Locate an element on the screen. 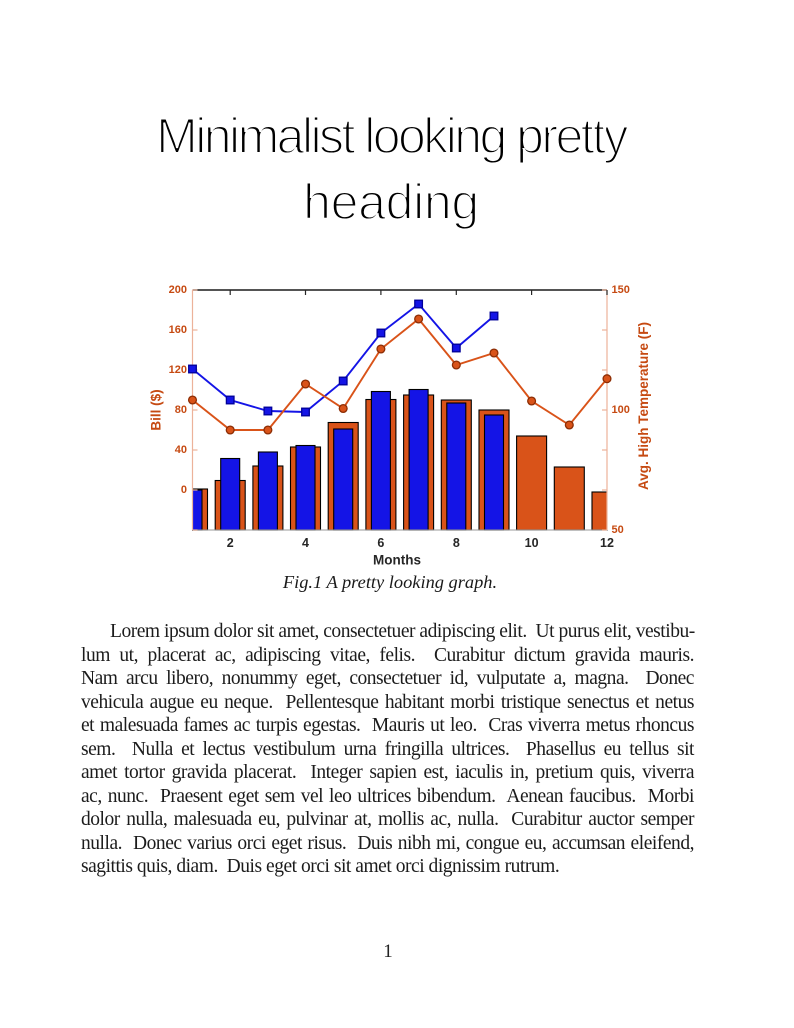 The height and width of the screenshot is (1028, 794). svg-text: 6 is located at coordinates (380, 543).